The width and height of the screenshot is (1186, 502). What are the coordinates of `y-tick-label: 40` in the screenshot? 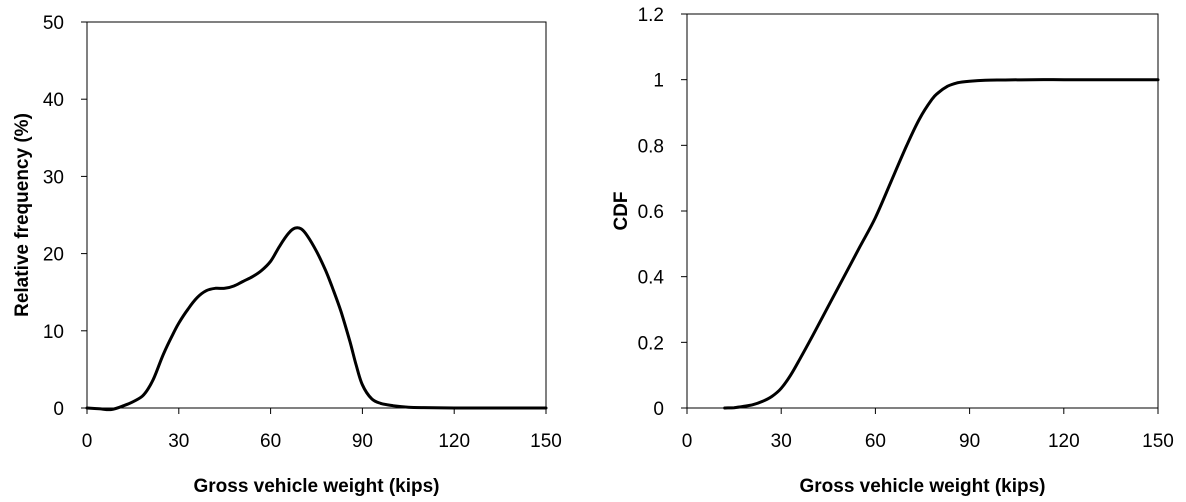 It's located at (53, 100).